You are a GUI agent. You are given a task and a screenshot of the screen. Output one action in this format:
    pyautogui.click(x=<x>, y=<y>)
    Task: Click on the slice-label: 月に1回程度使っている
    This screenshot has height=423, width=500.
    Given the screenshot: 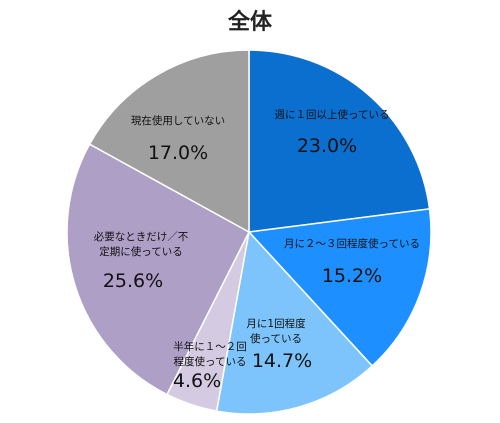 What is the action you would take?
    pyautogui.click(x=276, y=331)
    